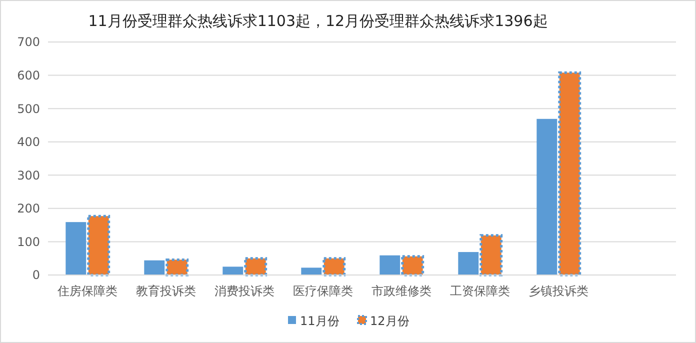  Describe the element at coordinates (28, 241) in the screenshot. I see `y-tick-label: 100` at that location.